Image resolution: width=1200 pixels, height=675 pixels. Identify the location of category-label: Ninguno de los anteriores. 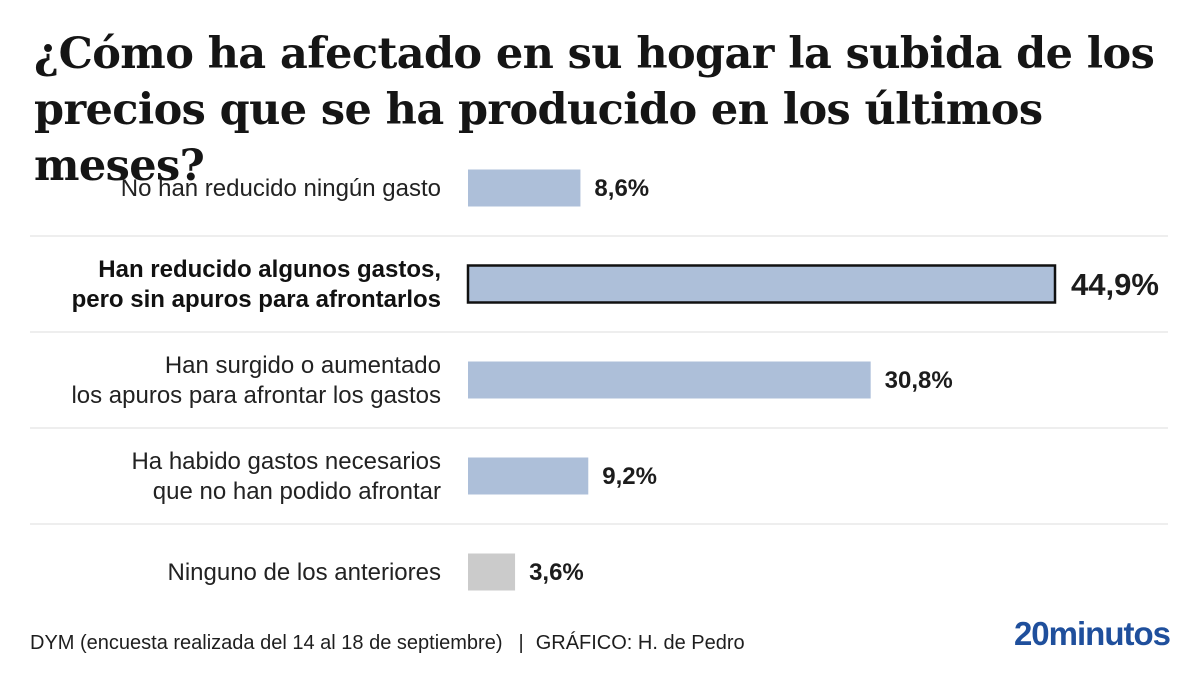
(304, 572).